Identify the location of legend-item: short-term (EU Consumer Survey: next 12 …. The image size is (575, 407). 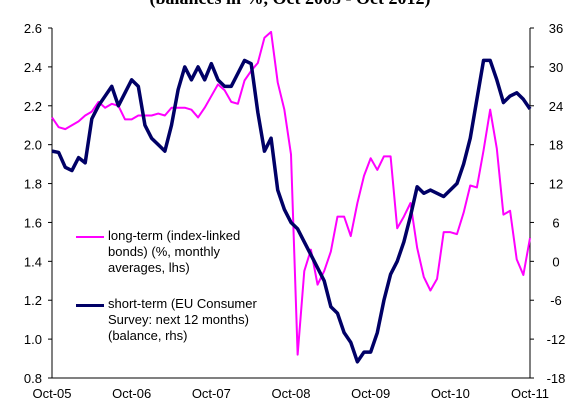
(177, 320).